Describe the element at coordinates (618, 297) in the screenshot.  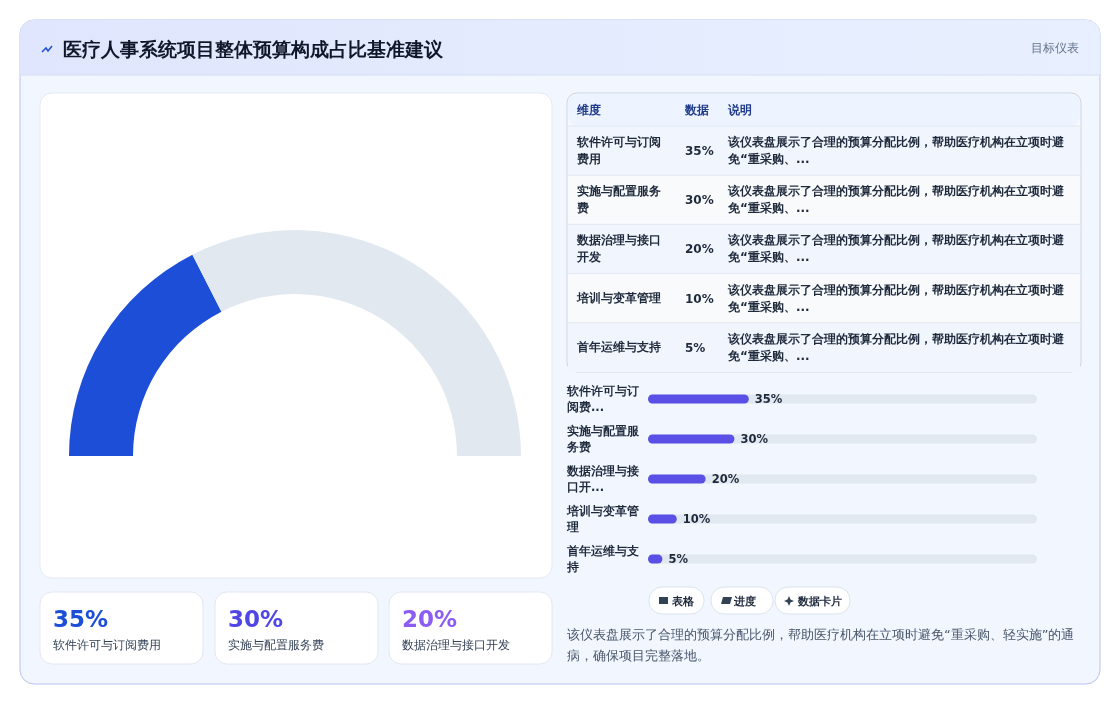
I see `category-label: 培训与变革管理` at that location.